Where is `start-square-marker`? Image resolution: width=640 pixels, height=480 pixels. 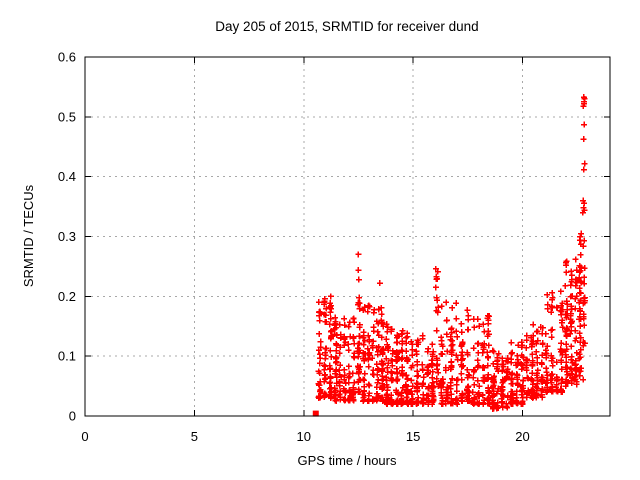
start-square-marker is located at coordinates (315, 413).